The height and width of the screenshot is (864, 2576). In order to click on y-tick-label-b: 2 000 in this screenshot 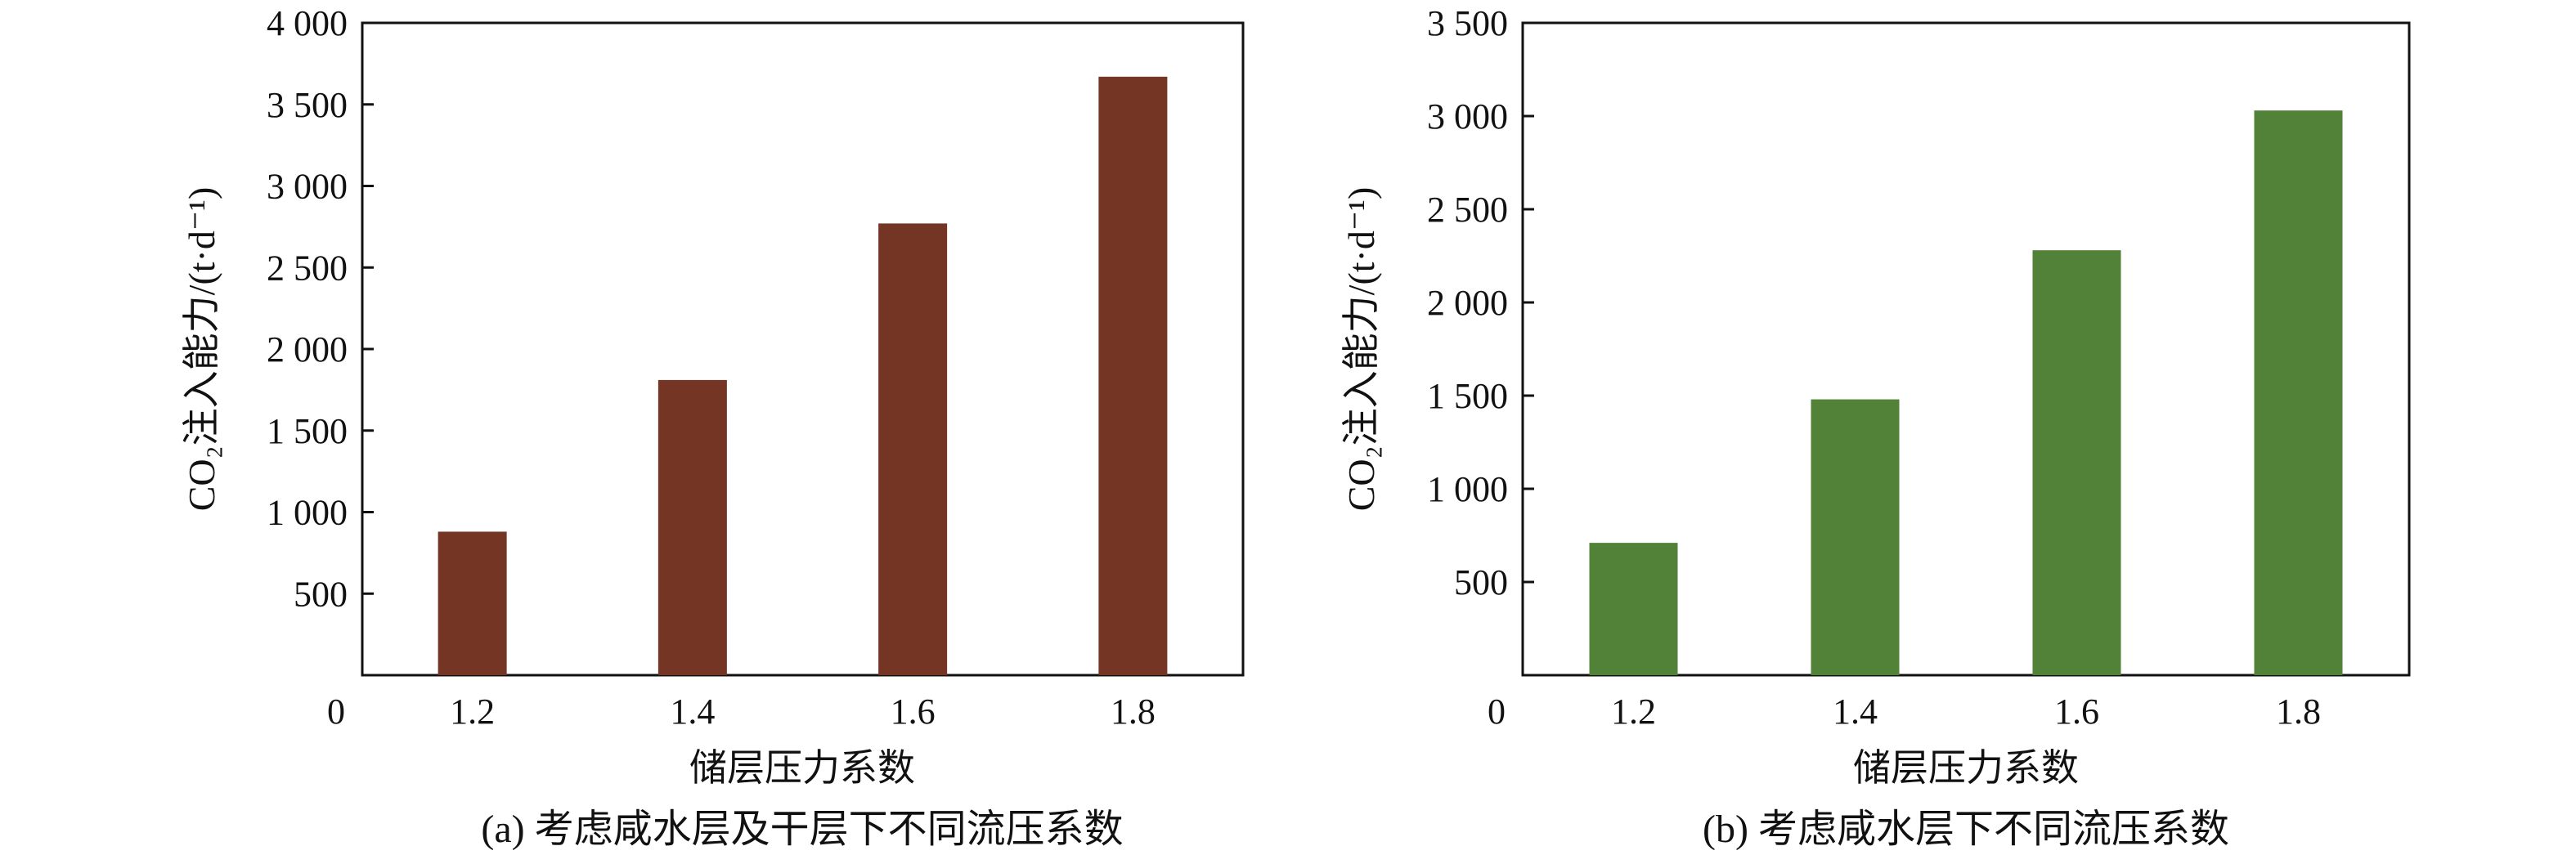, I will do `click(1468, 303)`.